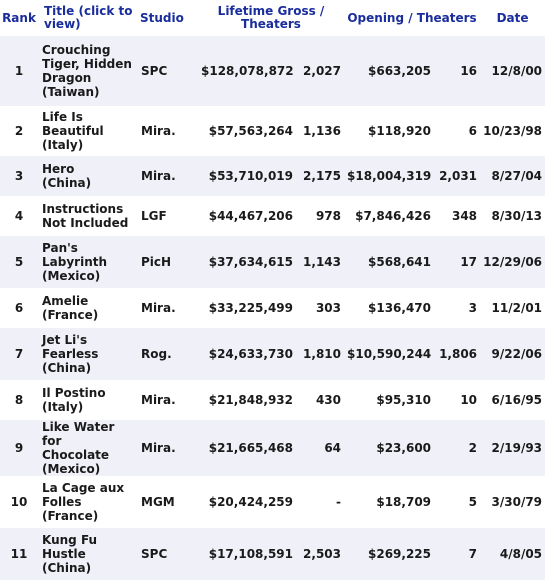 Image resolution: width=545 pixels, height=580 pixels. I want to click on opening-theaters-cell: 6, so click(473, 131).